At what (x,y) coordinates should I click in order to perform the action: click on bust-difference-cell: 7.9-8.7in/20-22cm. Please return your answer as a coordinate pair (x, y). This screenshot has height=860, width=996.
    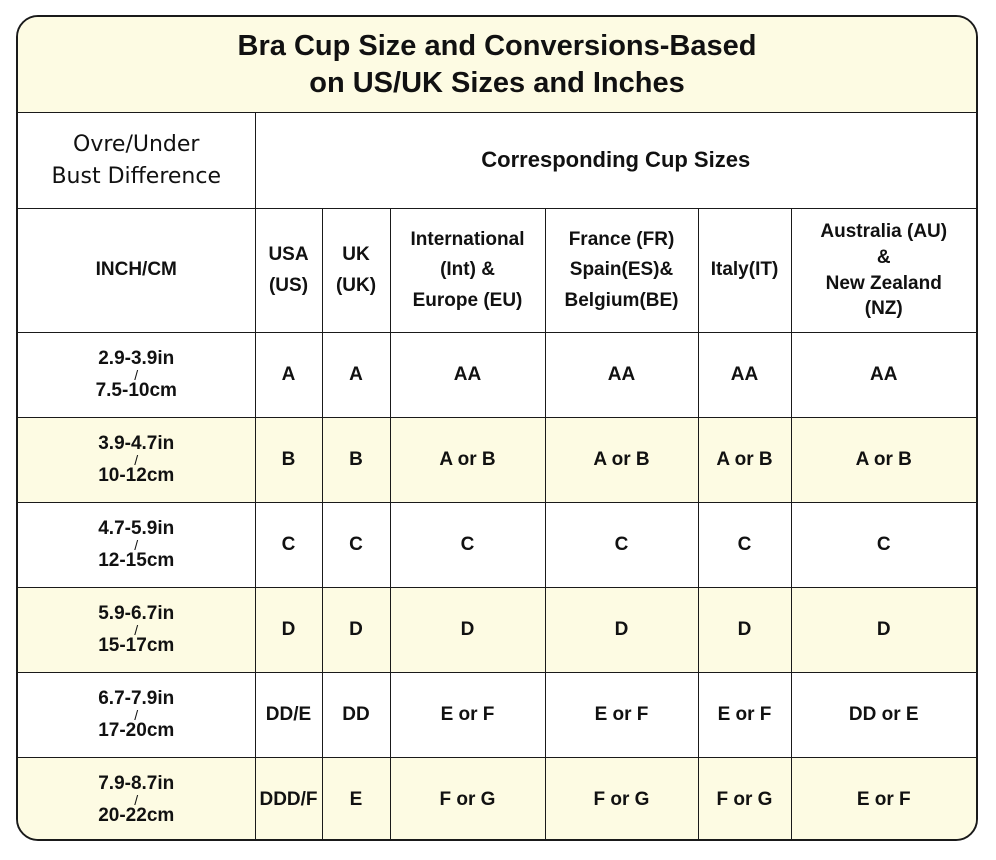
    Looking at the image, I should click on (137, 798).